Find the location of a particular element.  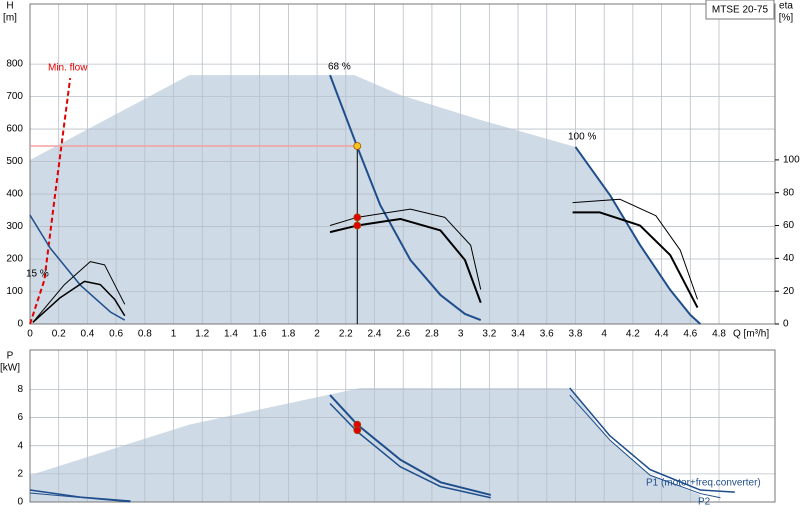

x-tick-label: 2.2 is located at coordinates (346, 334).